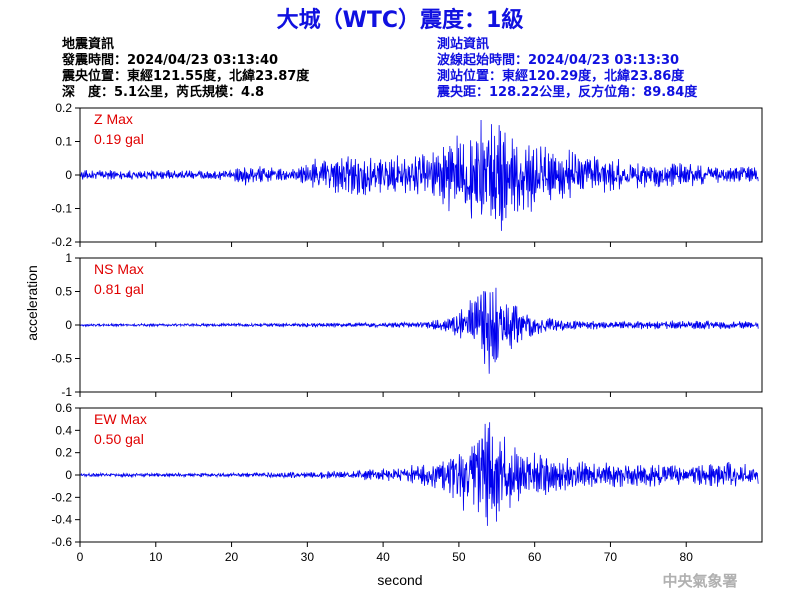 The image size is (800, 600). What do you see at coordinates (32, 303) in the screenshot?
I see `y-axis-title: acceleration` at bounding box center [32, 303].